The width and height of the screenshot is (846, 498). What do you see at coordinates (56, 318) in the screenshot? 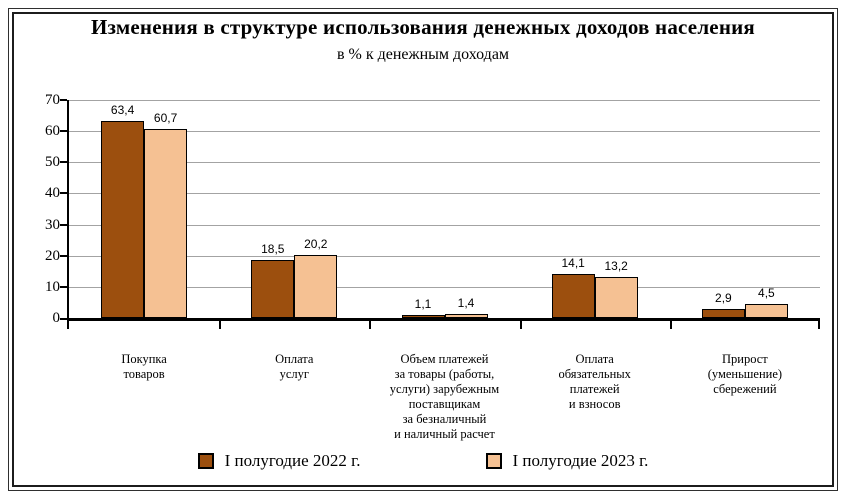
I see `y-tick-label: 0` at bounding box center [56, 318].